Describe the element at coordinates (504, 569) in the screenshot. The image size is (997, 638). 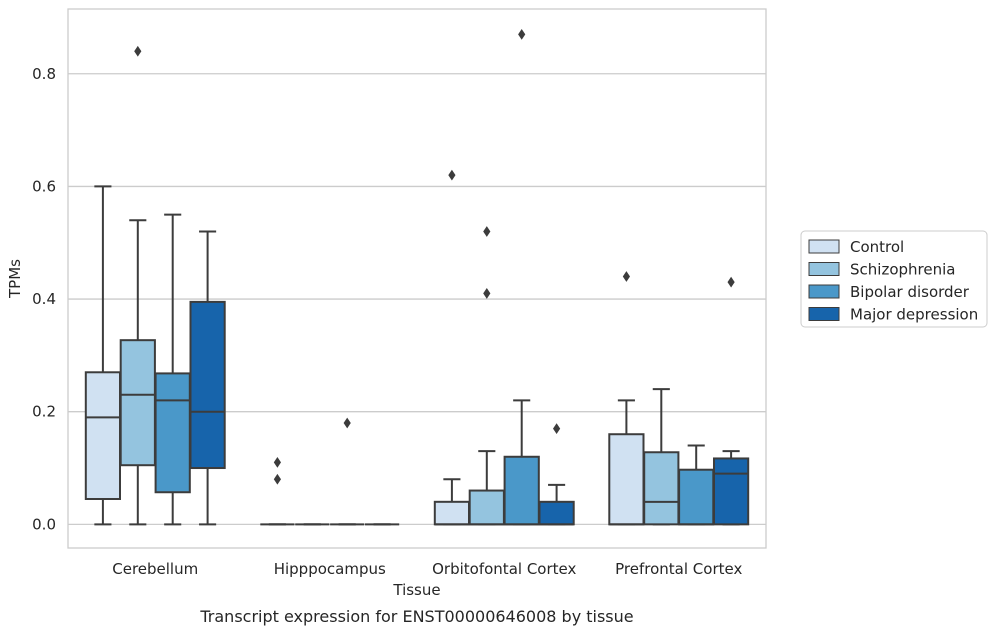
I see `x-tick-label: Orbitofontal Cortex` at that location.